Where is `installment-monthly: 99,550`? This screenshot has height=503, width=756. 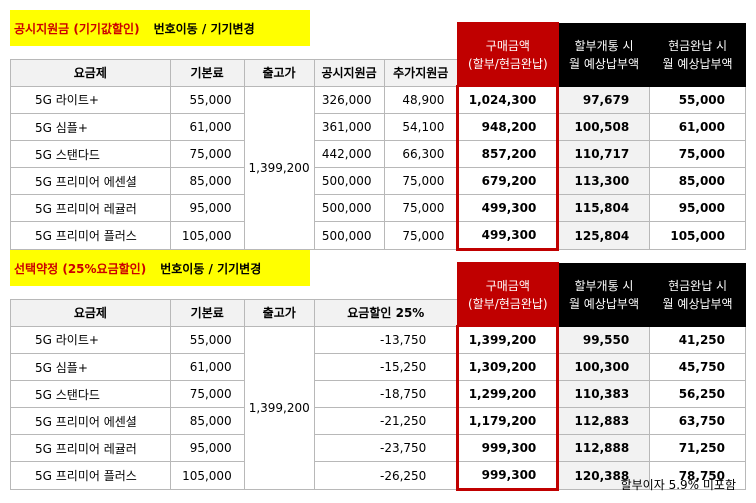
installment-monthly: 99,550 is located at coordinates (604, 339).